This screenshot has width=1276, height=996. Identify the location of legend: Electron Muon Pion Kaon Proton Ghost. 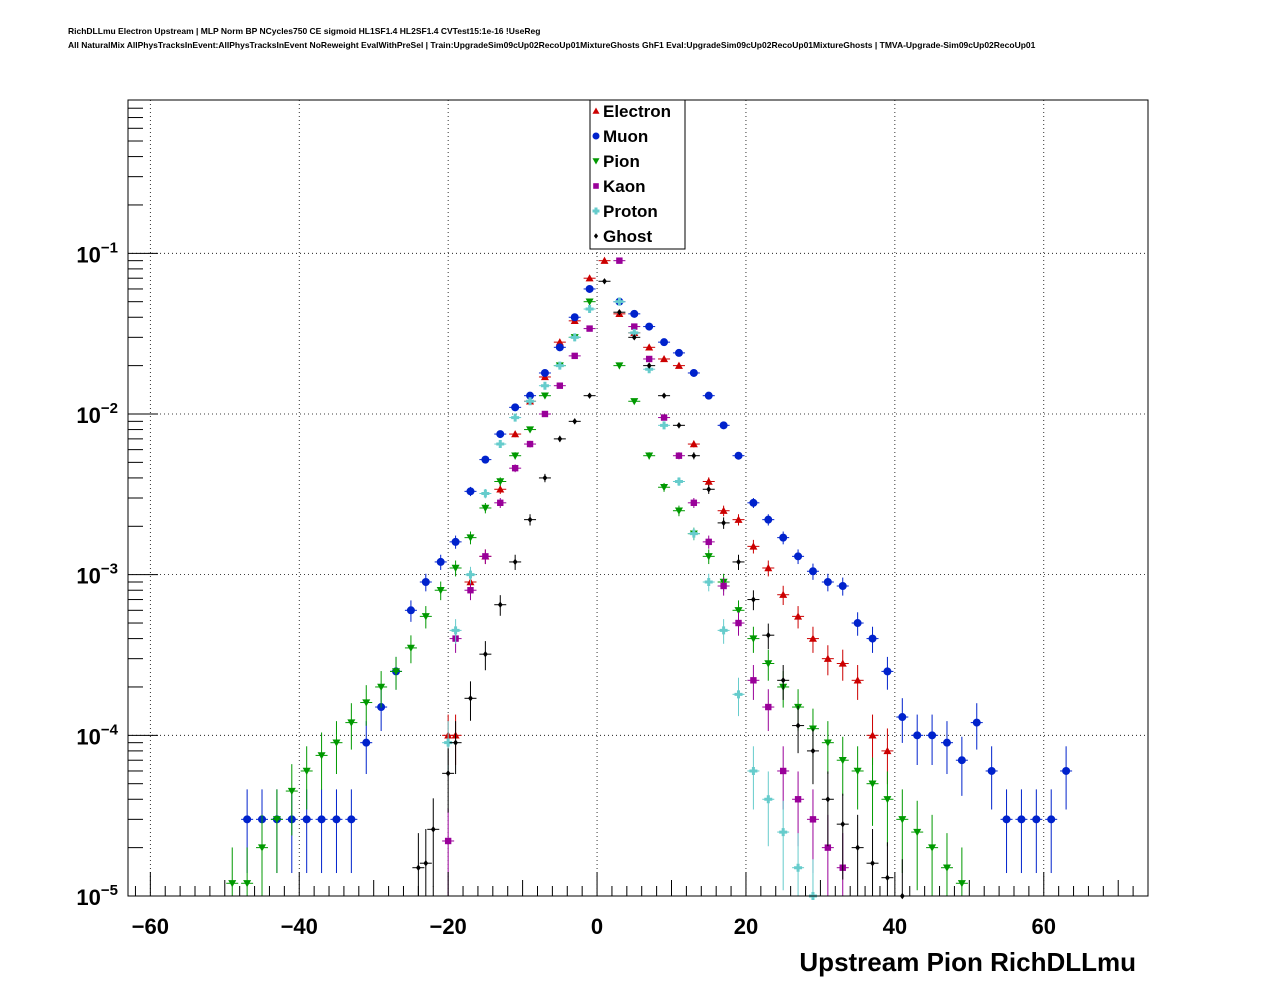
(637, 174).